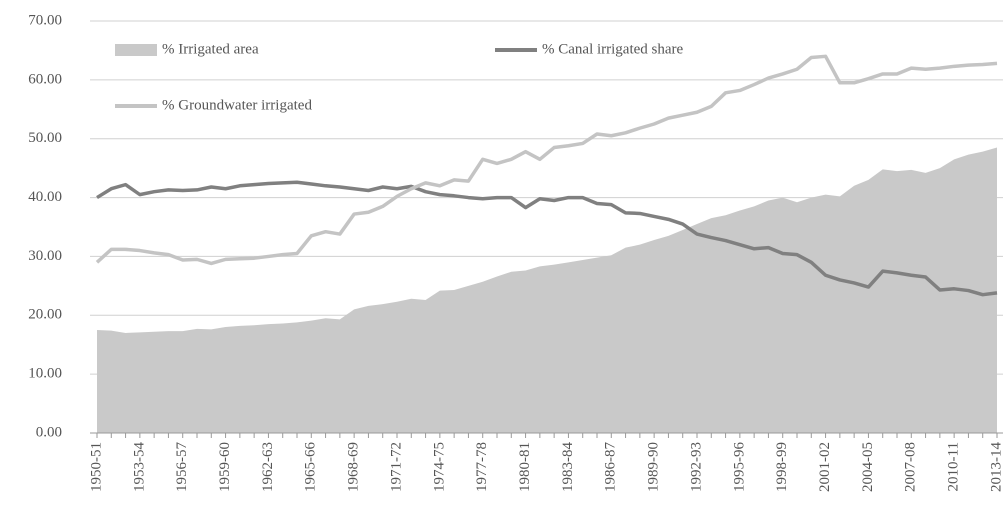 This screenshot has width=1005, height=523. What do you see at coordinates (739, 467) in the screenshot?
I see `x-tick-label: 1995-96` at bounding box center [739, 467].